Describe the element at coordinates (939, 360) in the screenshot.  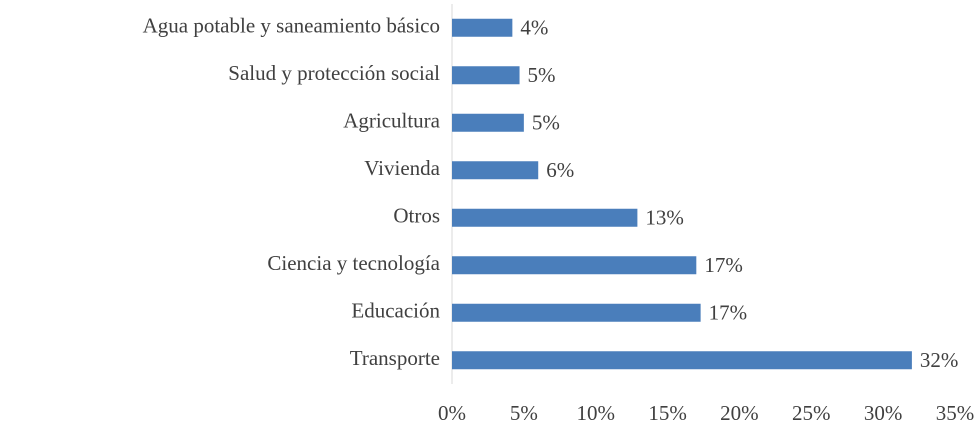
I see `value-label: 32%` at that location.